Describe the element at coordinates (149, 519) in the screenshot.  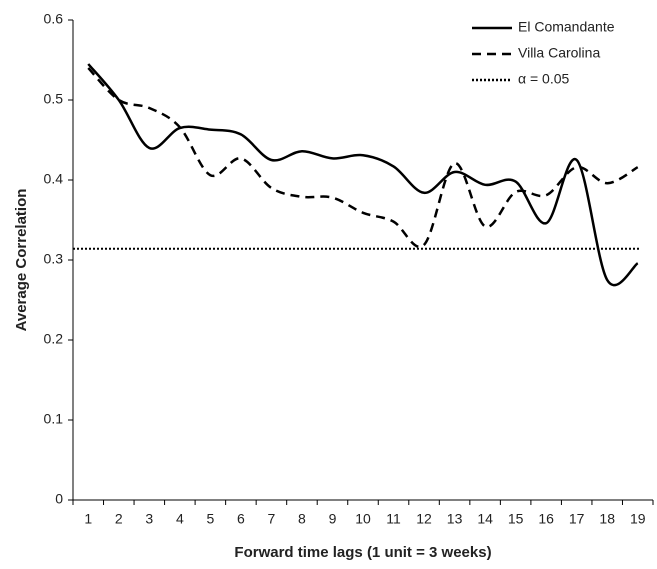
I see `x-tick-label: 3` at that location.